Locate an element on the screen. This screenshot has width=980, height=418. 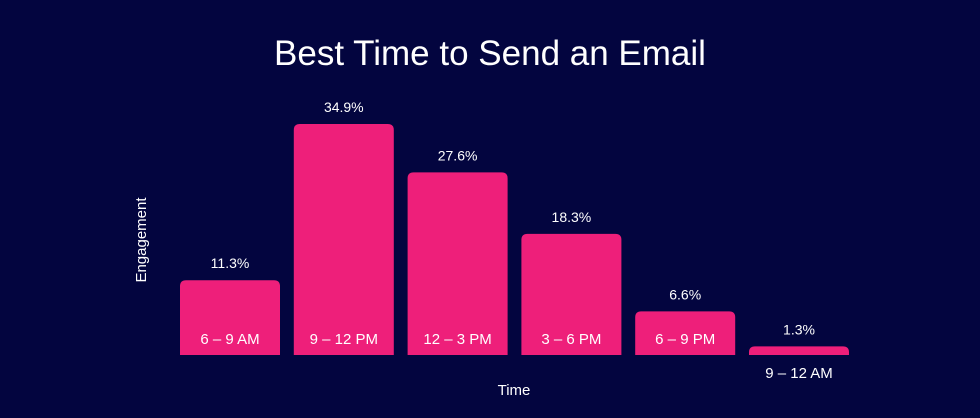
category-label-12-3-pm: 12 – 3 PM is located at coordinates (457, 339).